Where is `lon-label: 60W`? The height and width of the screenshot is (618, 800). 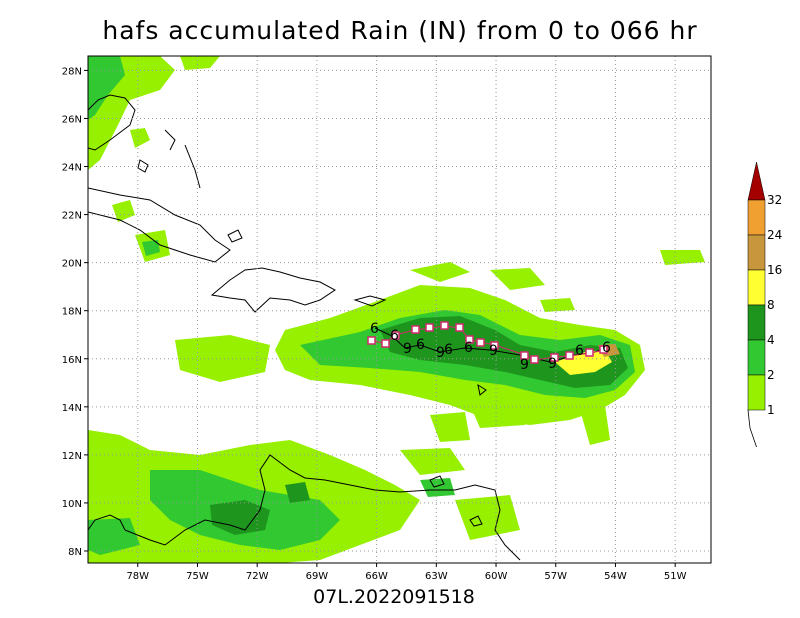 lon-label: 60W is located at coordinates (496, 576).